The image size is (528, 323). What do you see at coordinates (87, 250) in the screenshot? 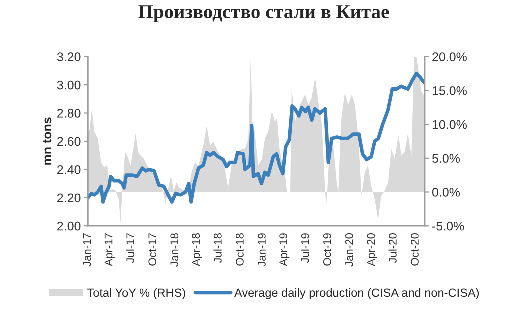
I see `x-tick-label: Jan-17` at bounding box center [87, 250].